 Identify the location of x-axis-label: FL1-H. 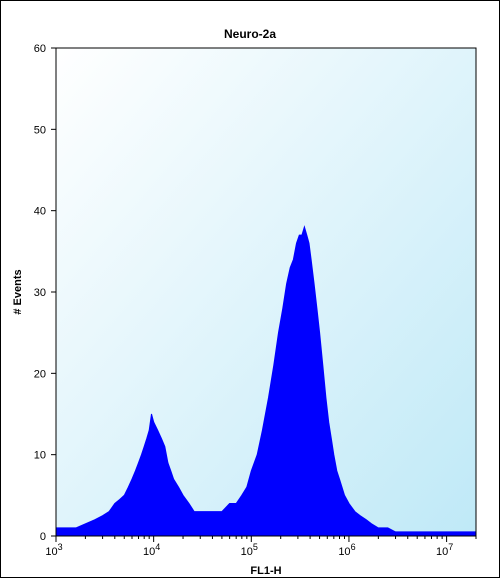
(265, 571).